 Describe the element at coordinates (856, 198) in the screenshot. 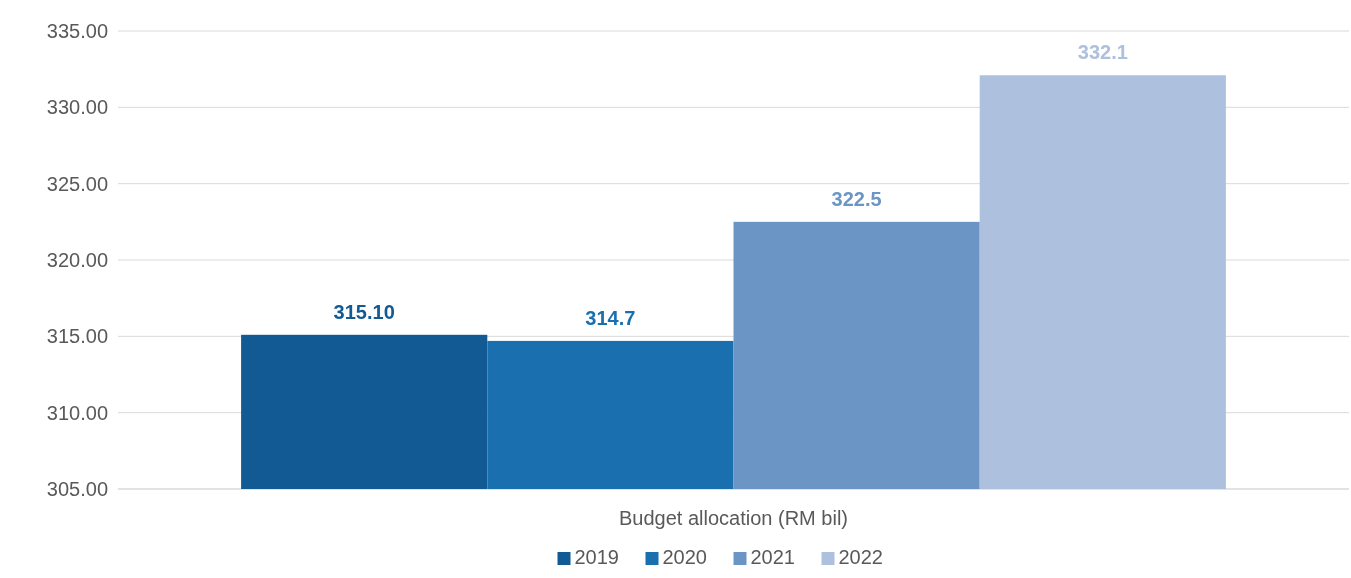

I see `data-label: 322.5` at that location.